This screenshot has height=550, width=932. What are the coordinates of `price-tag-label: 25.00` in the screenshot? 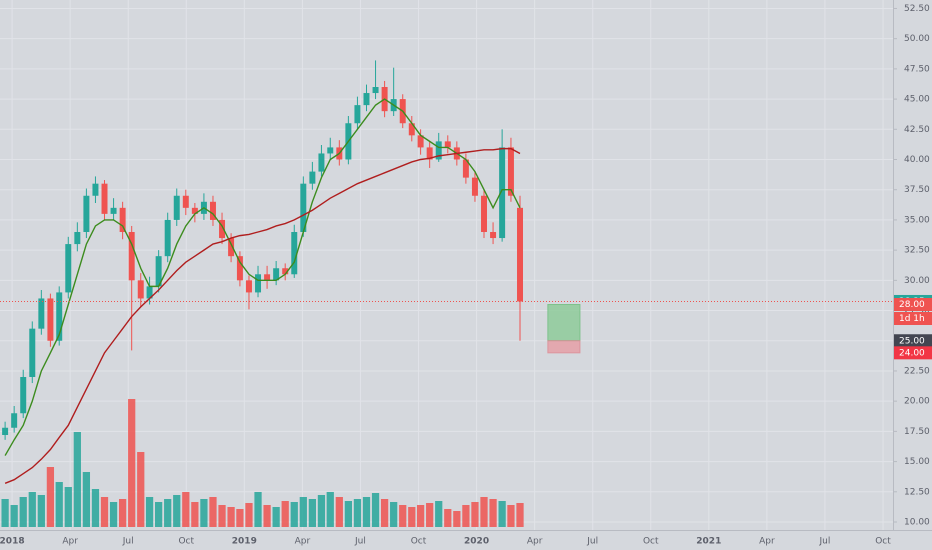 It's located at (912, 341).